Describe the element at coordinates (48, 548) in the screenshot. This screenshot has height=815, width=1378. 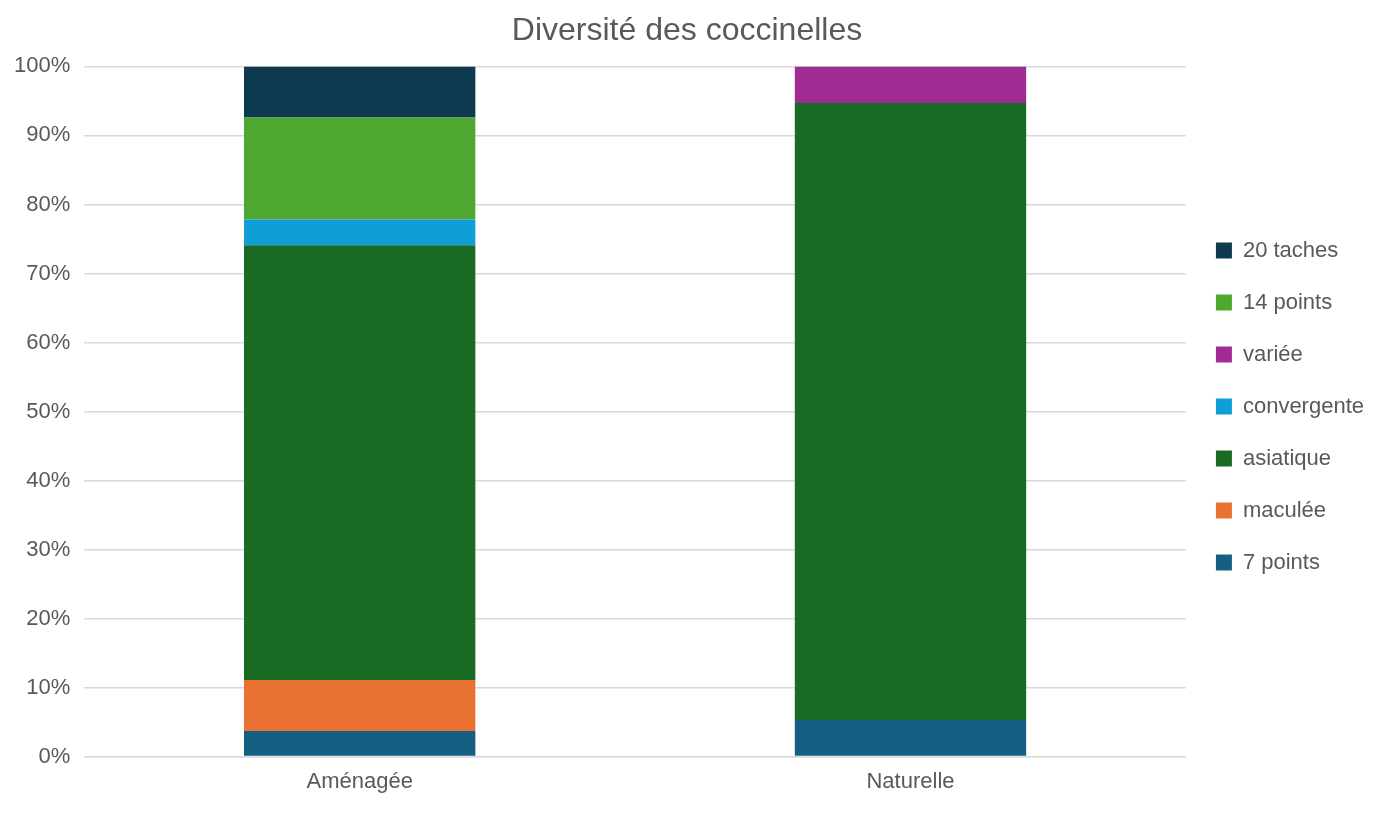
I see `y-tick-label: 30%` at that location.